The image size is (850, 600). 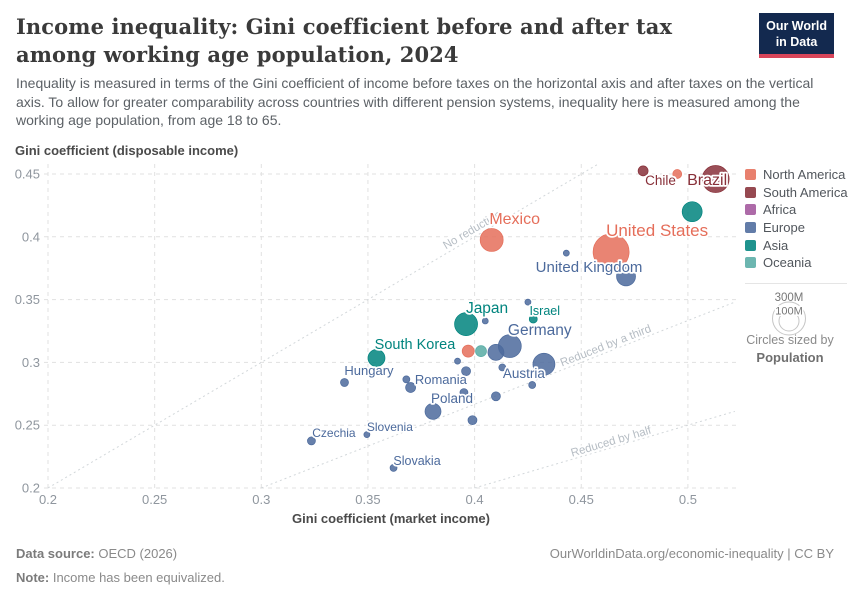 What do you see at coordinates (805, 192) in the screenshot?
I see `legend-item-label: South America` at bounding box center [805, 192].